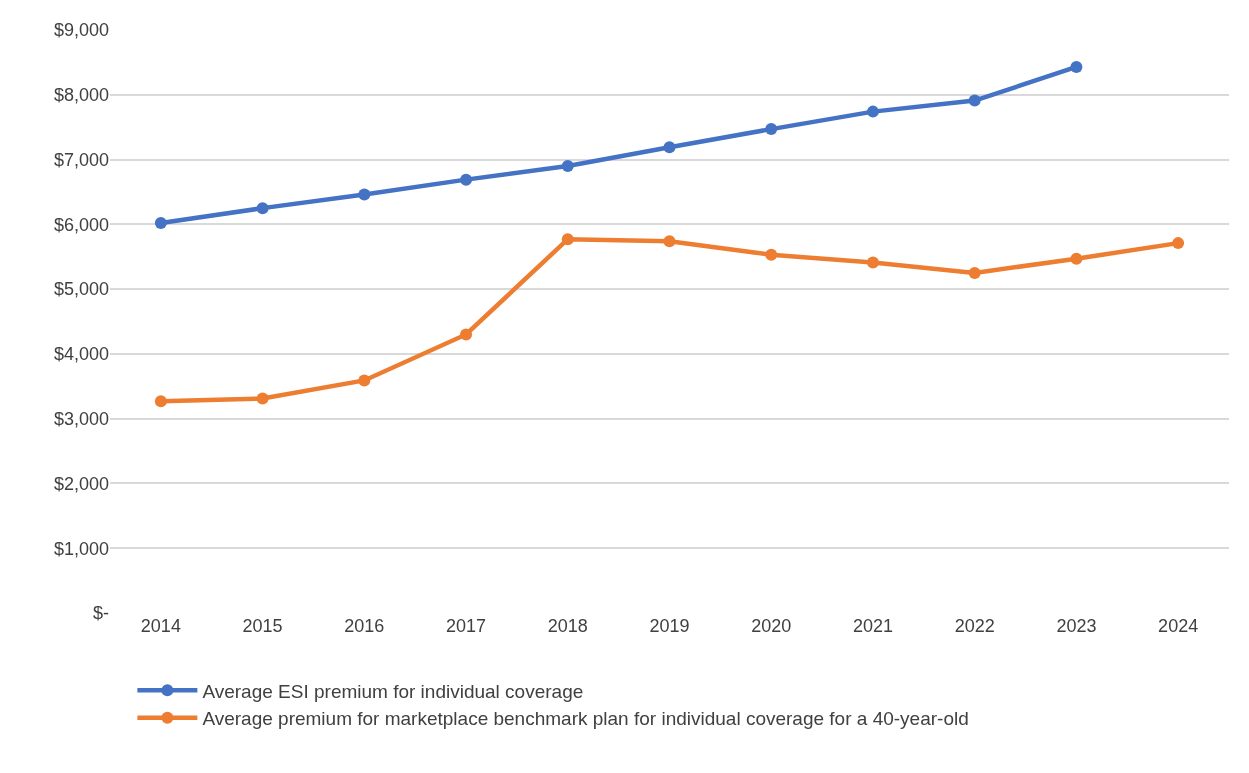 The image size is (1249, 773). What do you see at coordinates (81, 354) in the screenshot?
I see `y-tick-label: $4,000` at bounding box center [81, 354].